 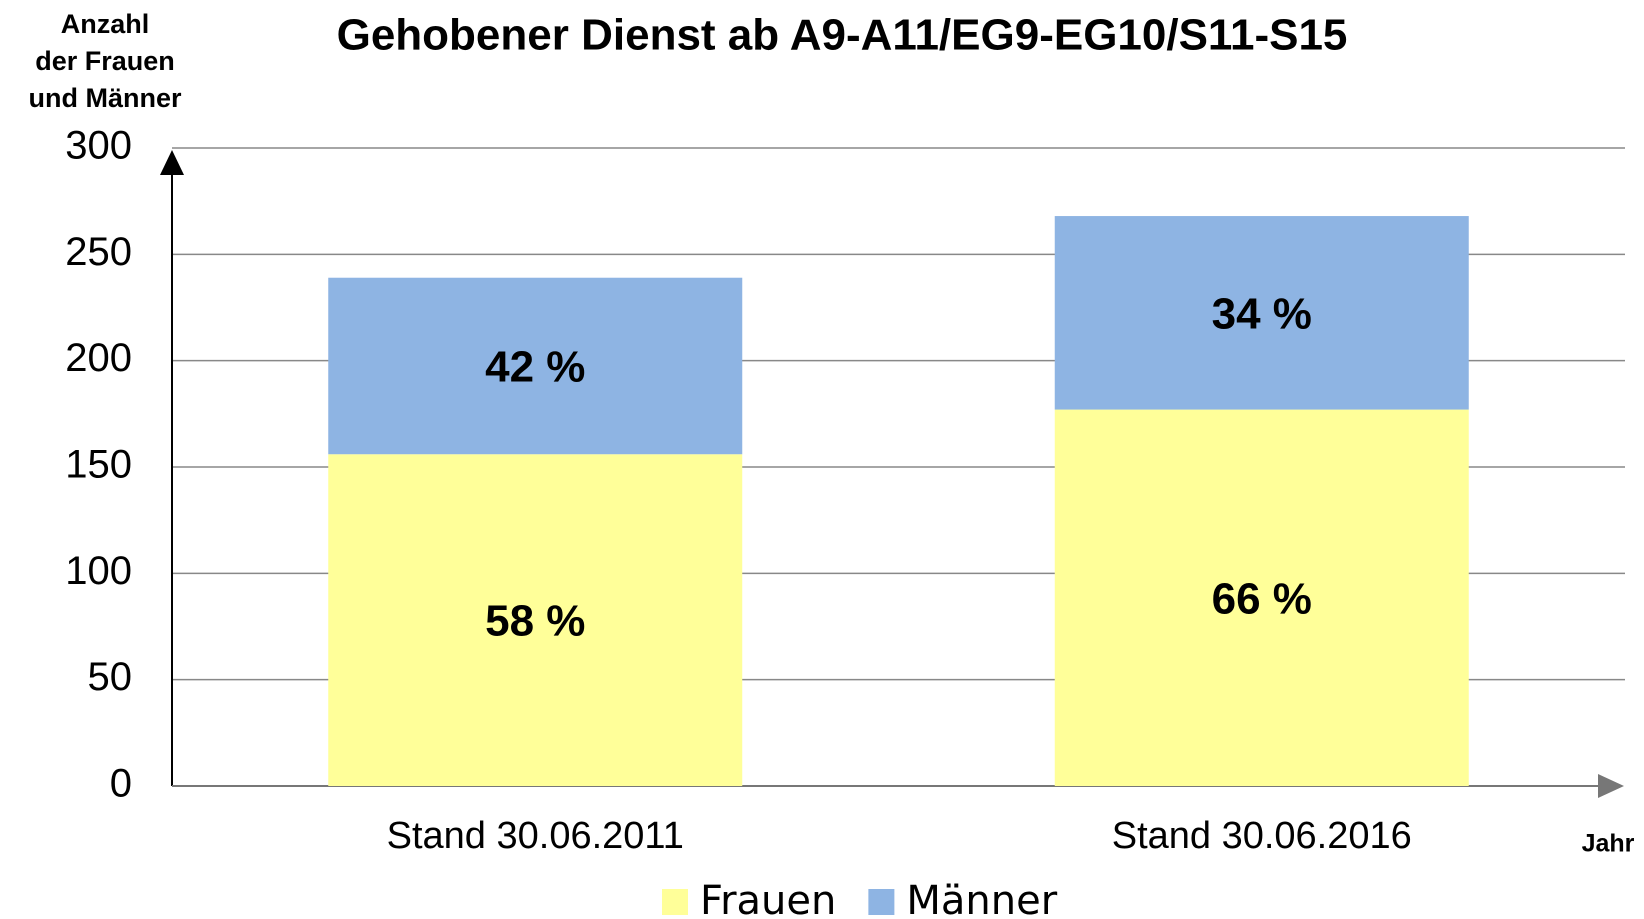 I want to click on x-axis-label: Jahr, so click(x=1608, y=844).